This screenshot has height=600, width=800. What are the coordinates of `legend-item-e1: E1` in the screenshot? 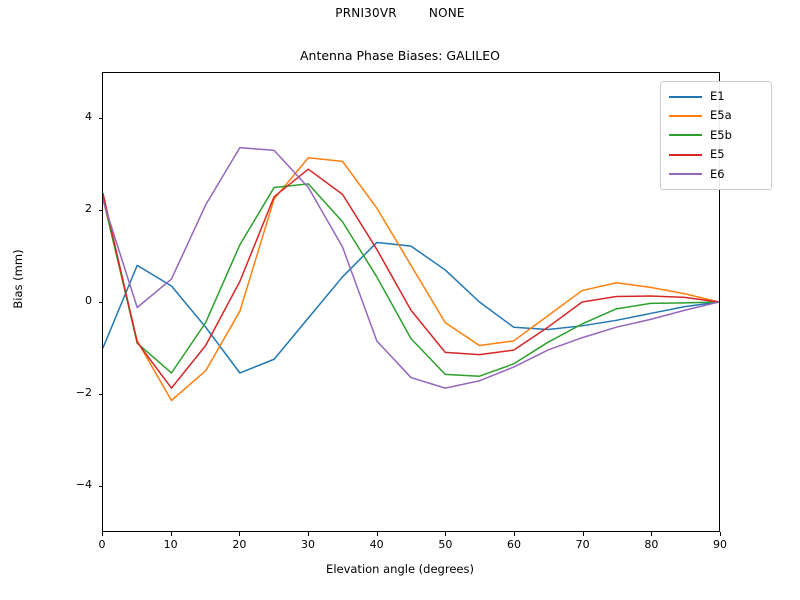 It's located at (716, 96).